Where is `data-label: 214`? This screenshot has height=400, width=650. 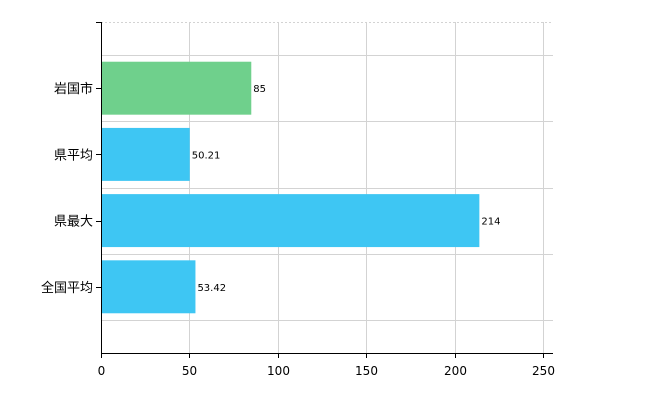 data-label: 214 is located at coordinates (490, 222).